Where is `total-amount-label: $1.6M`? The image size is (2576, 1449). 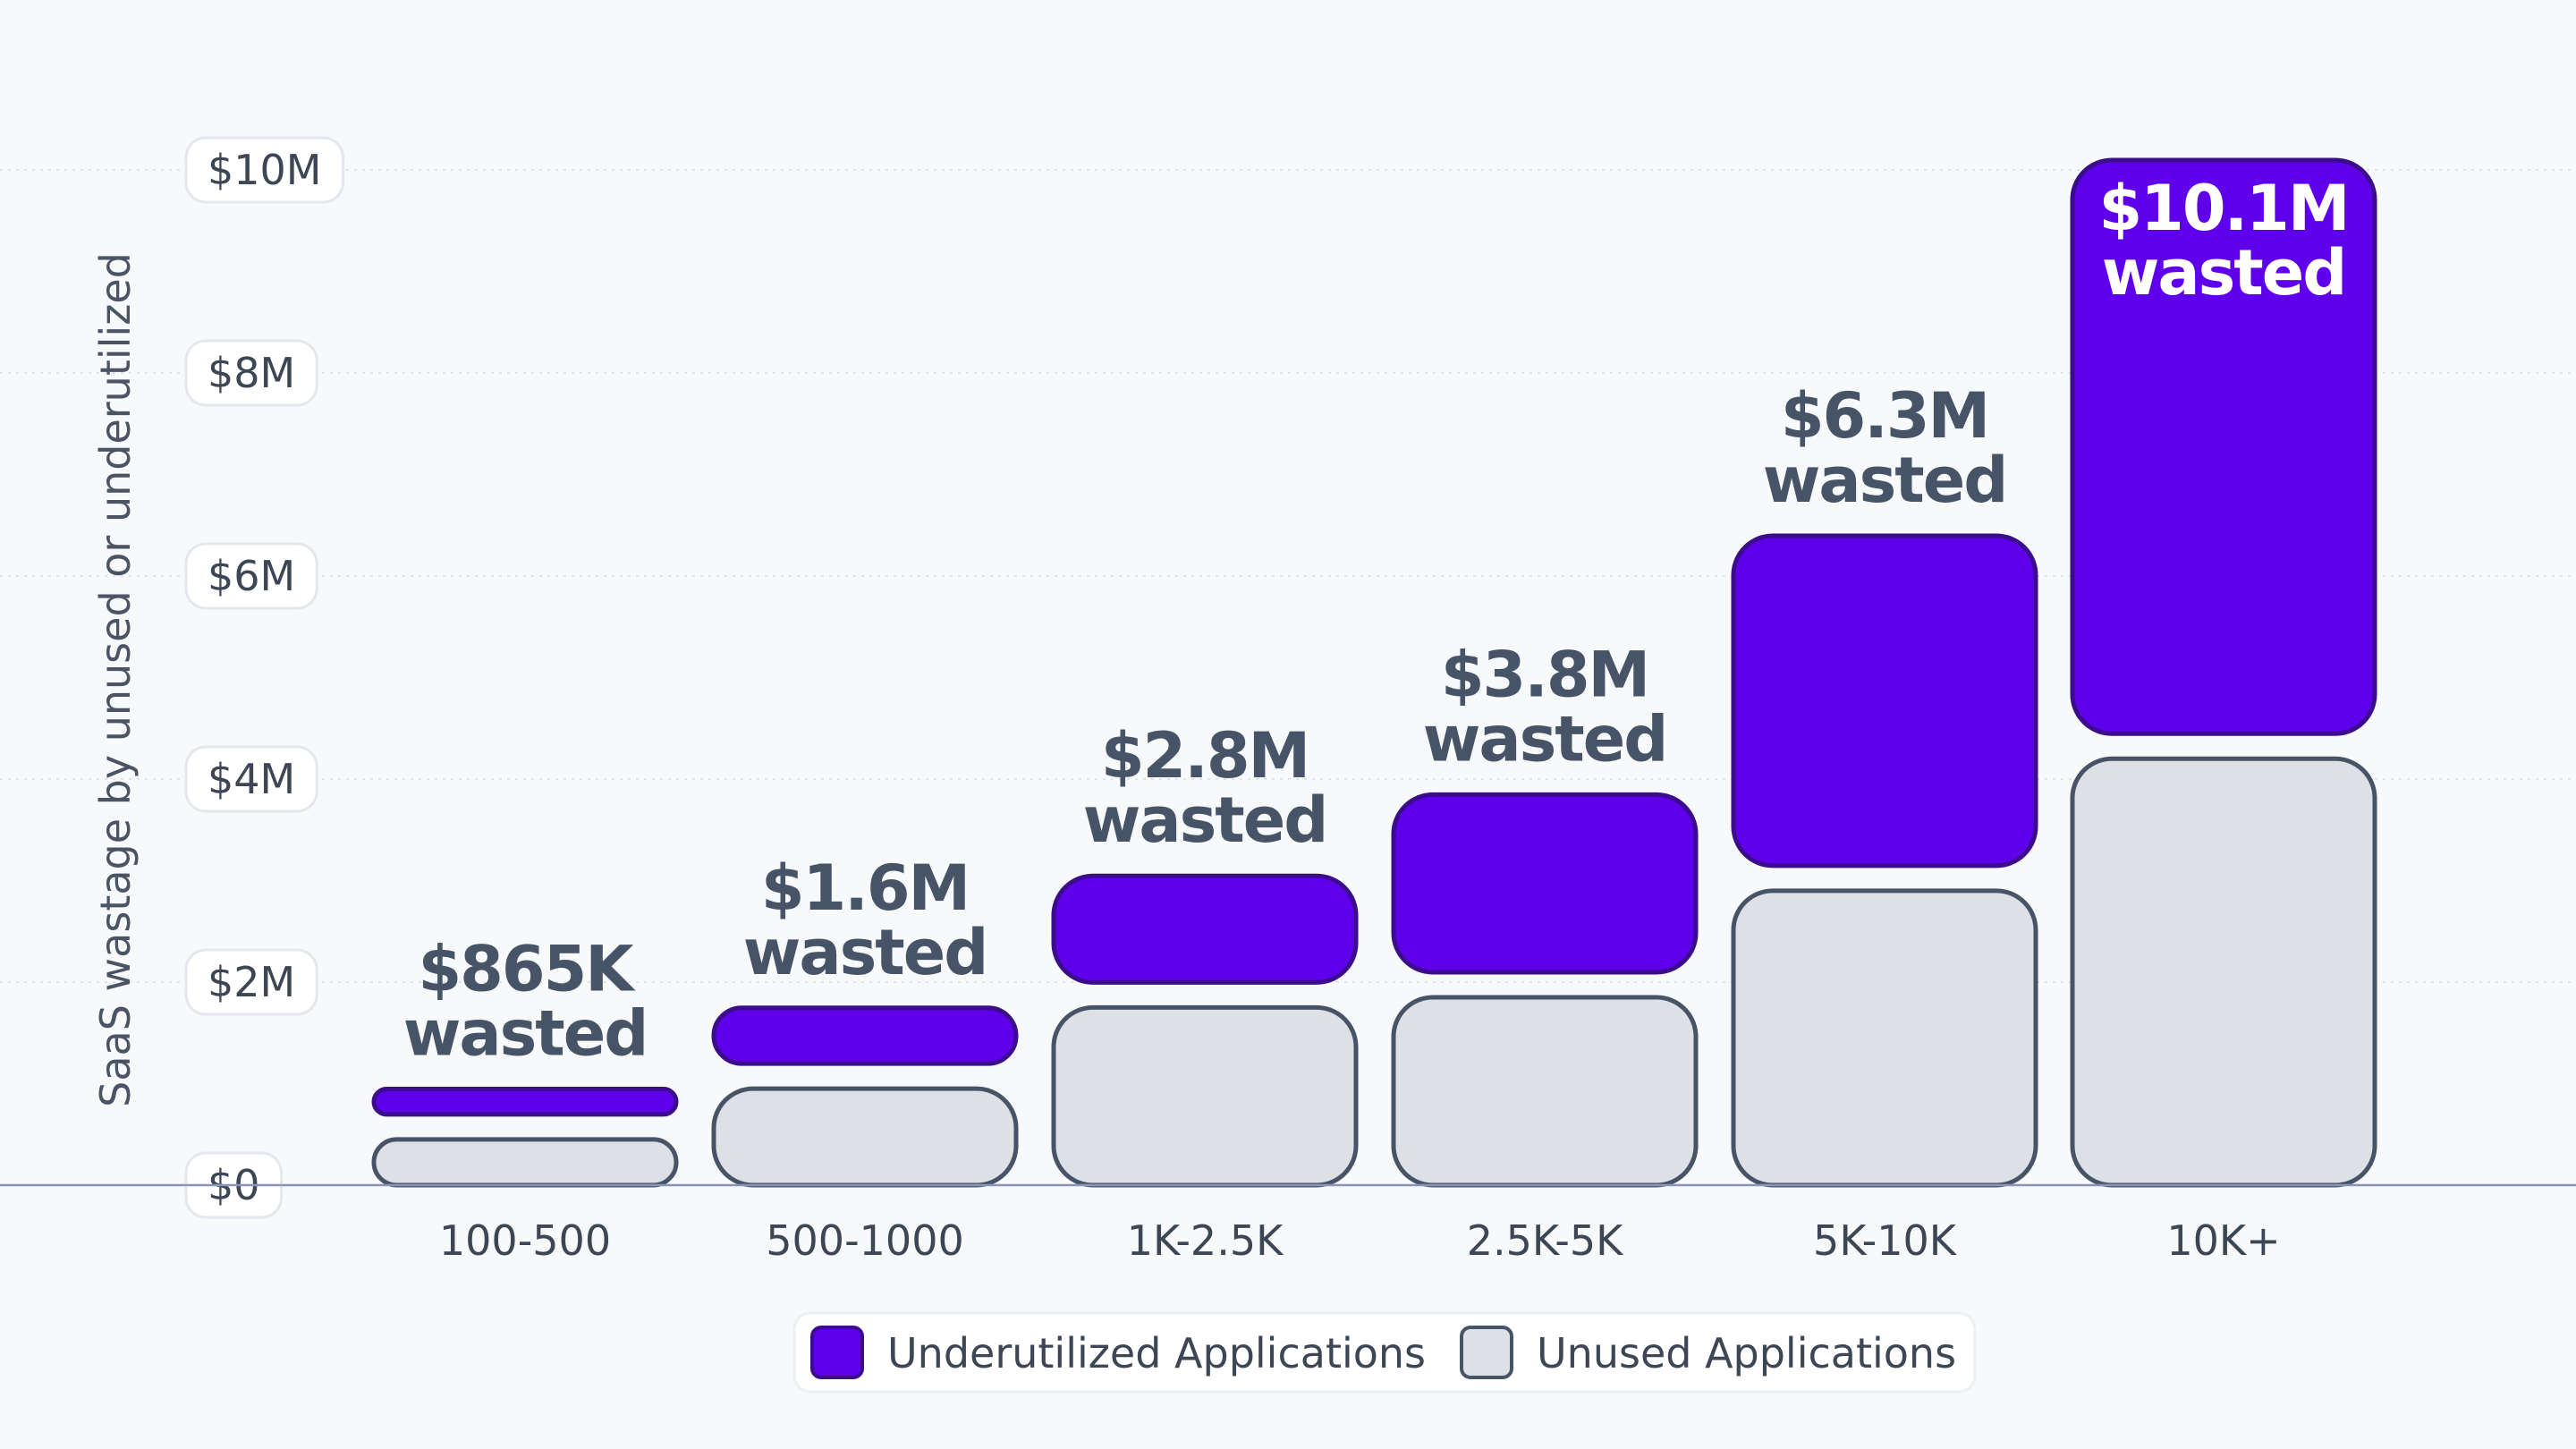
total-amount-label: $1.6M is located at coordinates (865, 888).